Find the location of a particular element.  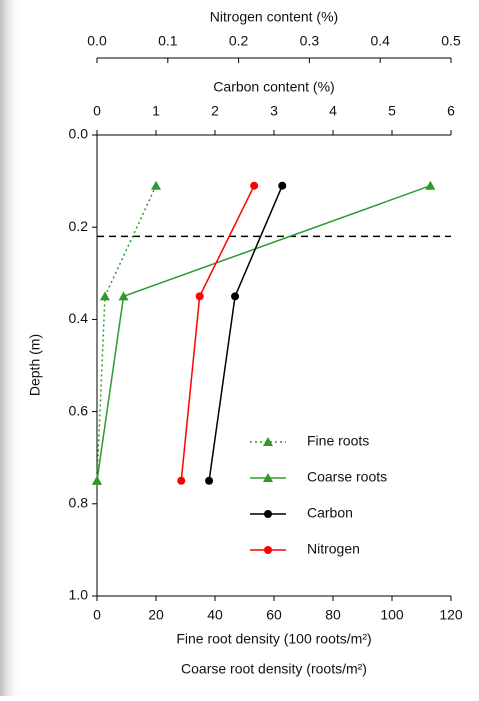

x3-tick-label: 0.0 is located at coordinates (97, 41).